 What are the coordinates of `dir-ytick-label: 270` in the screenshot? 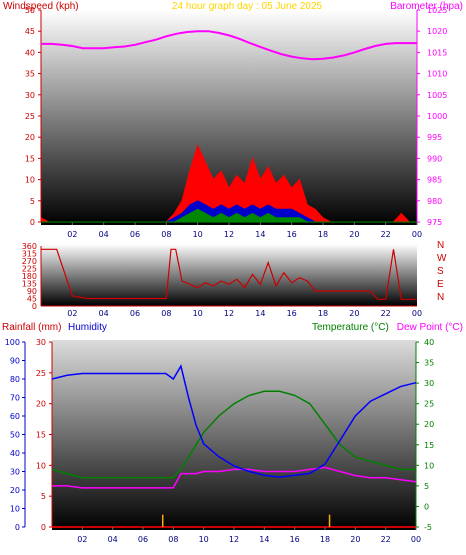 It's located at (29, 261).